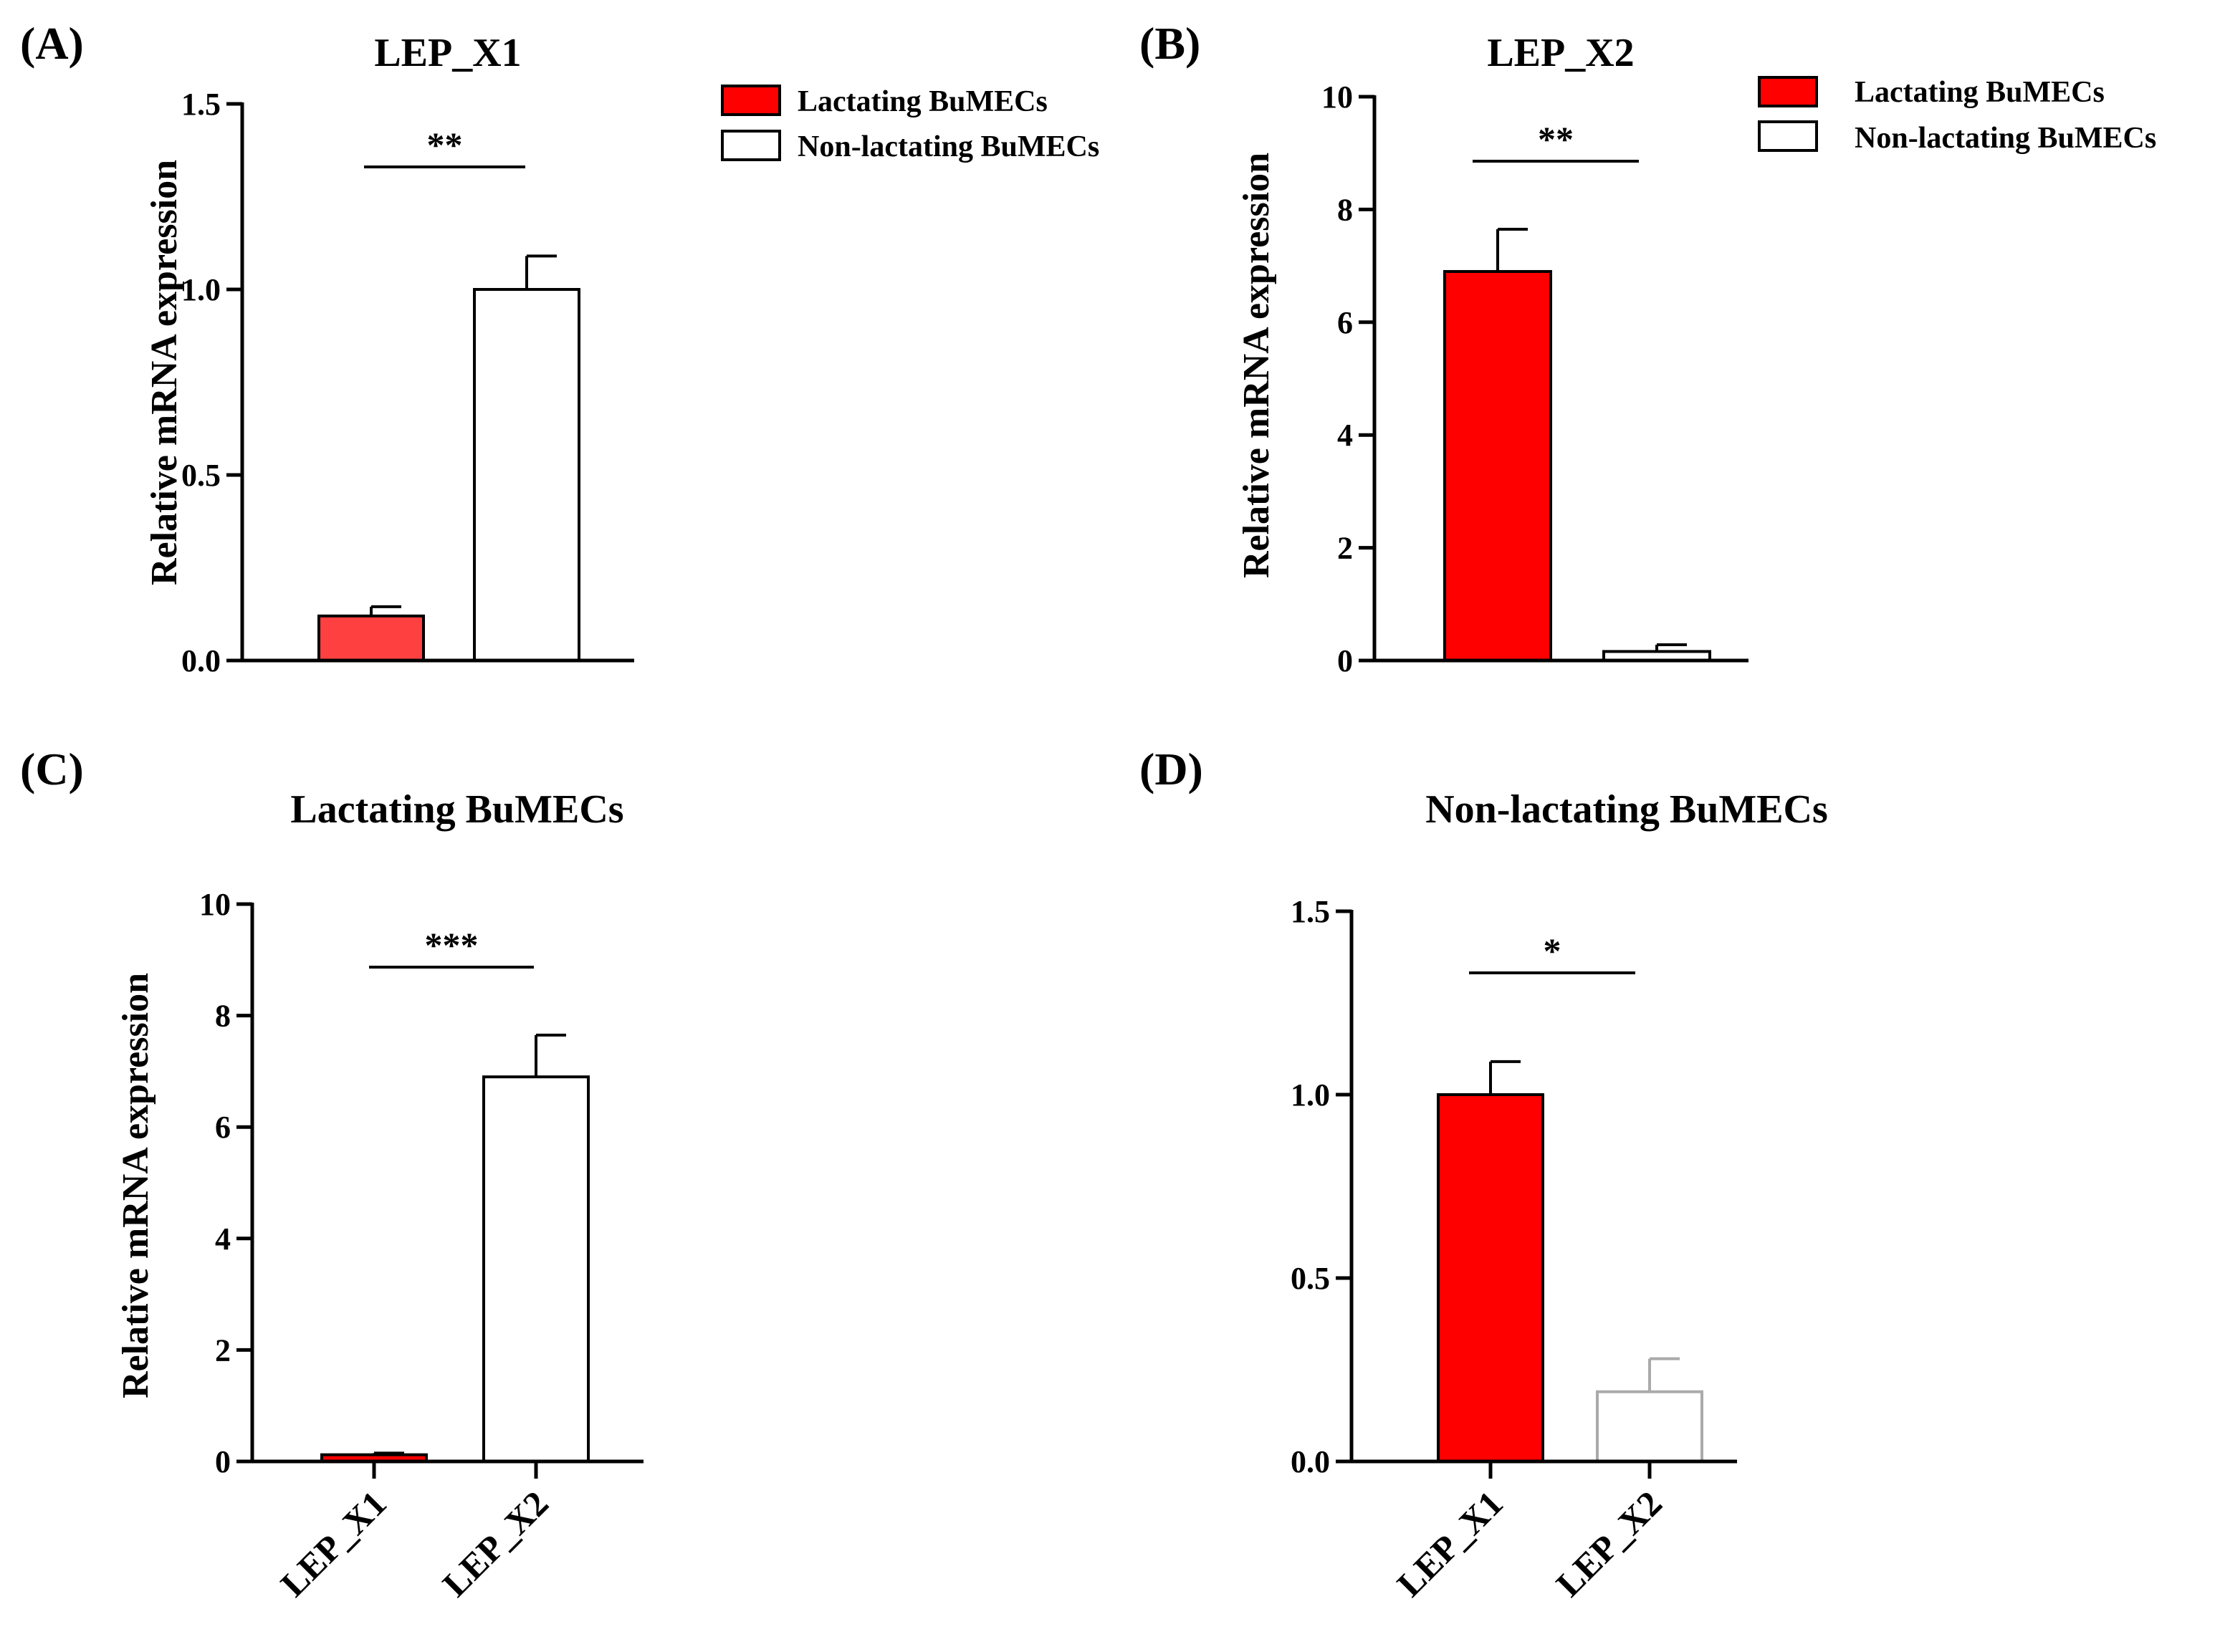 The image size is (2215, 1652). I want to click on y-axis-label-a: Relative mRNA expression, so click(164, 372).